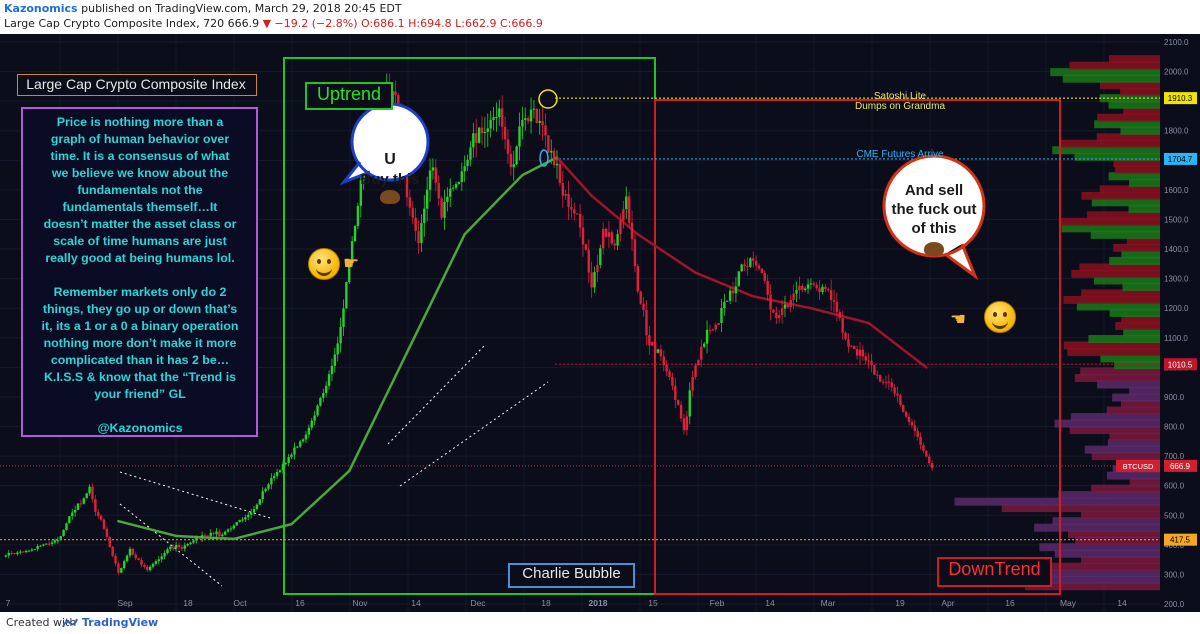 Image resolution: width=1200 pixels, height=634 pixels. Describe the element at coordinates (900, 603) in the screenshot. I see `x-tick-label: 19` at that location.